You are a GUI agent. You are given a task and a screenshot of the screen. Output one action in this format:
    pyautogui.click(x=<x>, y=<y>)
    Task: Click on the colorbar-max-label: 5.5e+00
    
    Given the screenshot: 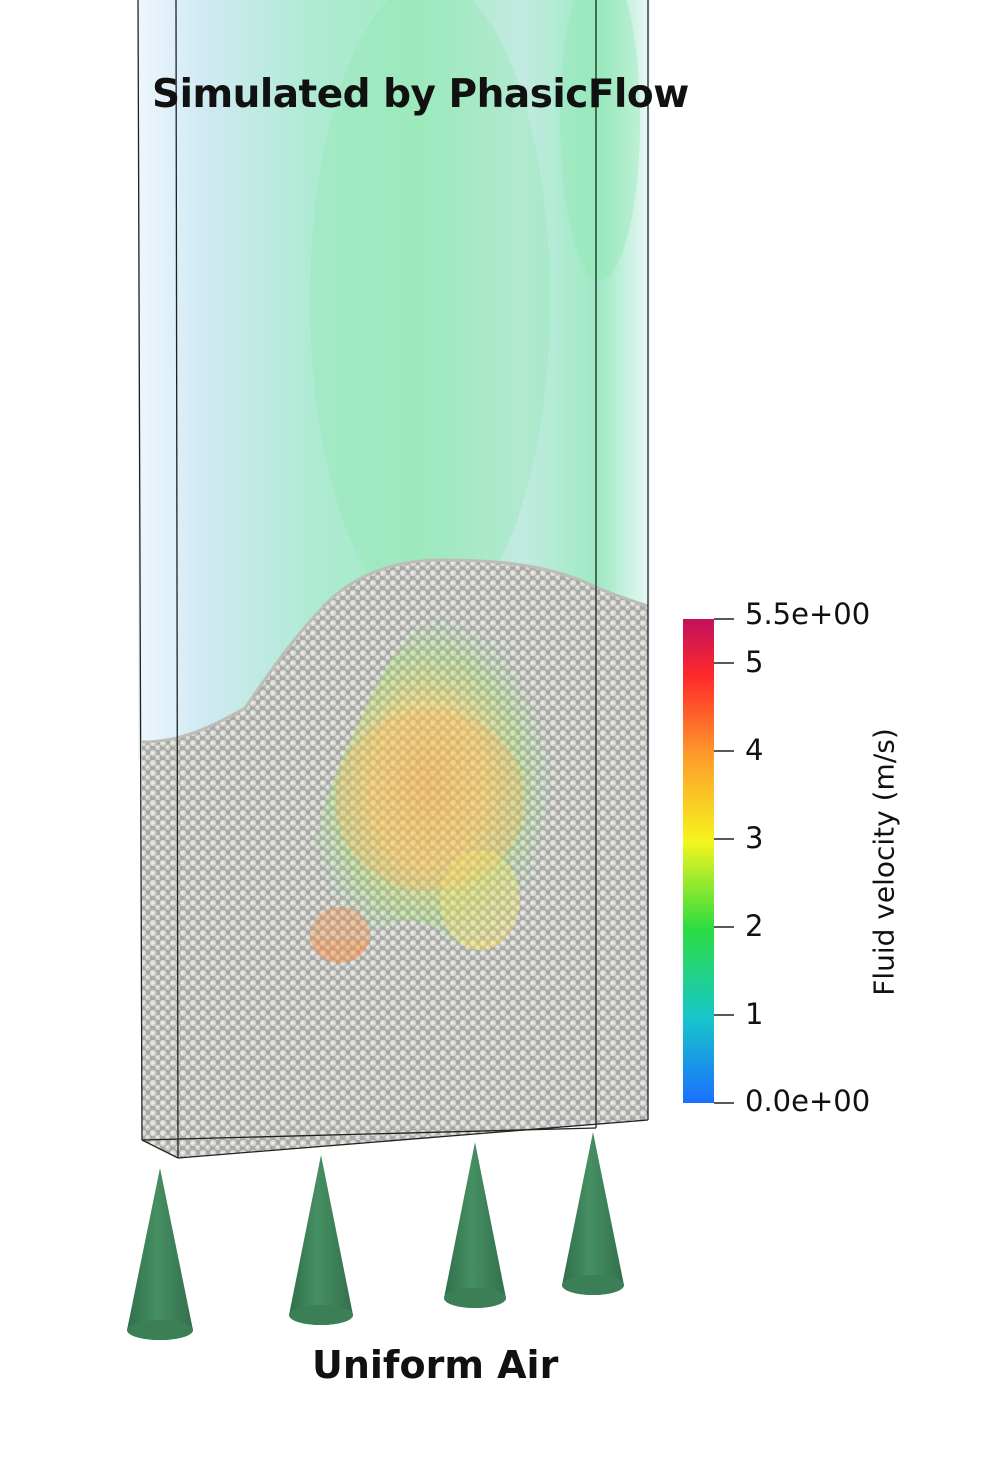 What is the action you would take?
    pyautogui.click(x=808, y=614)
    